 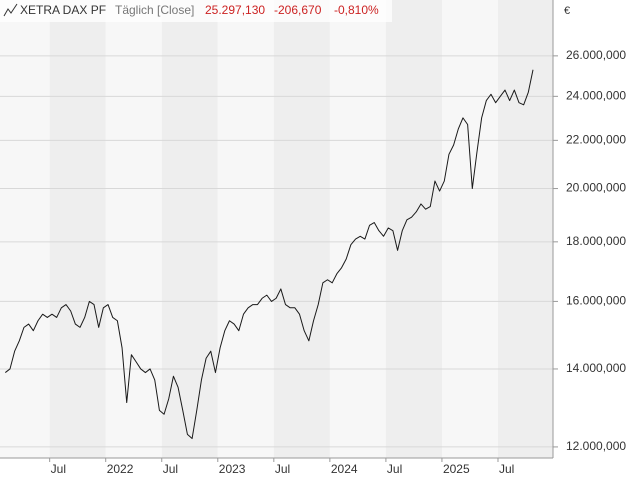 What do you see at coordinates (235, 10) in the screenshot?
I see `last-value: 25.297,130` at bounding box center [235, 10].